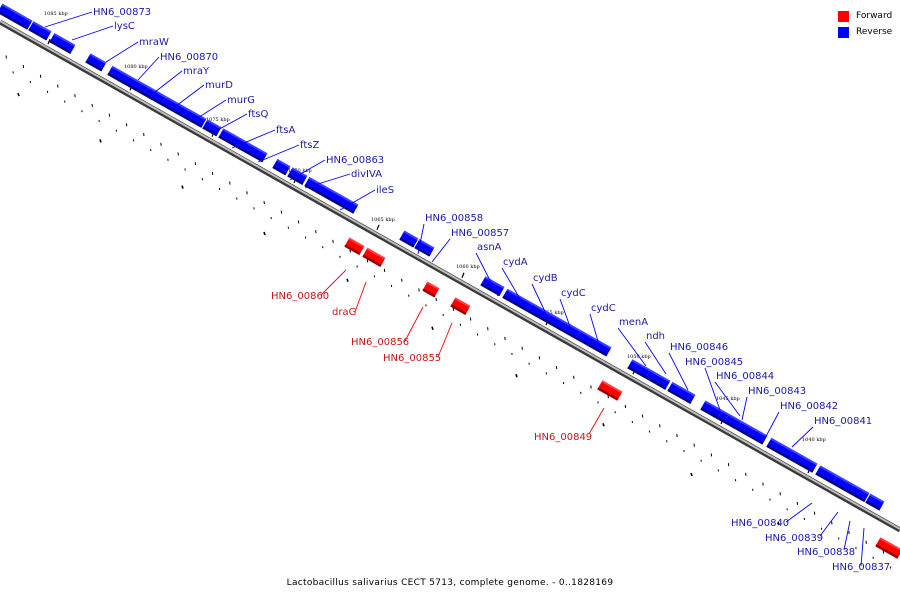 The width and height of the screenshot is (900, 600). What do you see at coordinates (745, 376) in the screenshot?
I see `gene-label: HN6_00844` at bounding box center [745, 376].